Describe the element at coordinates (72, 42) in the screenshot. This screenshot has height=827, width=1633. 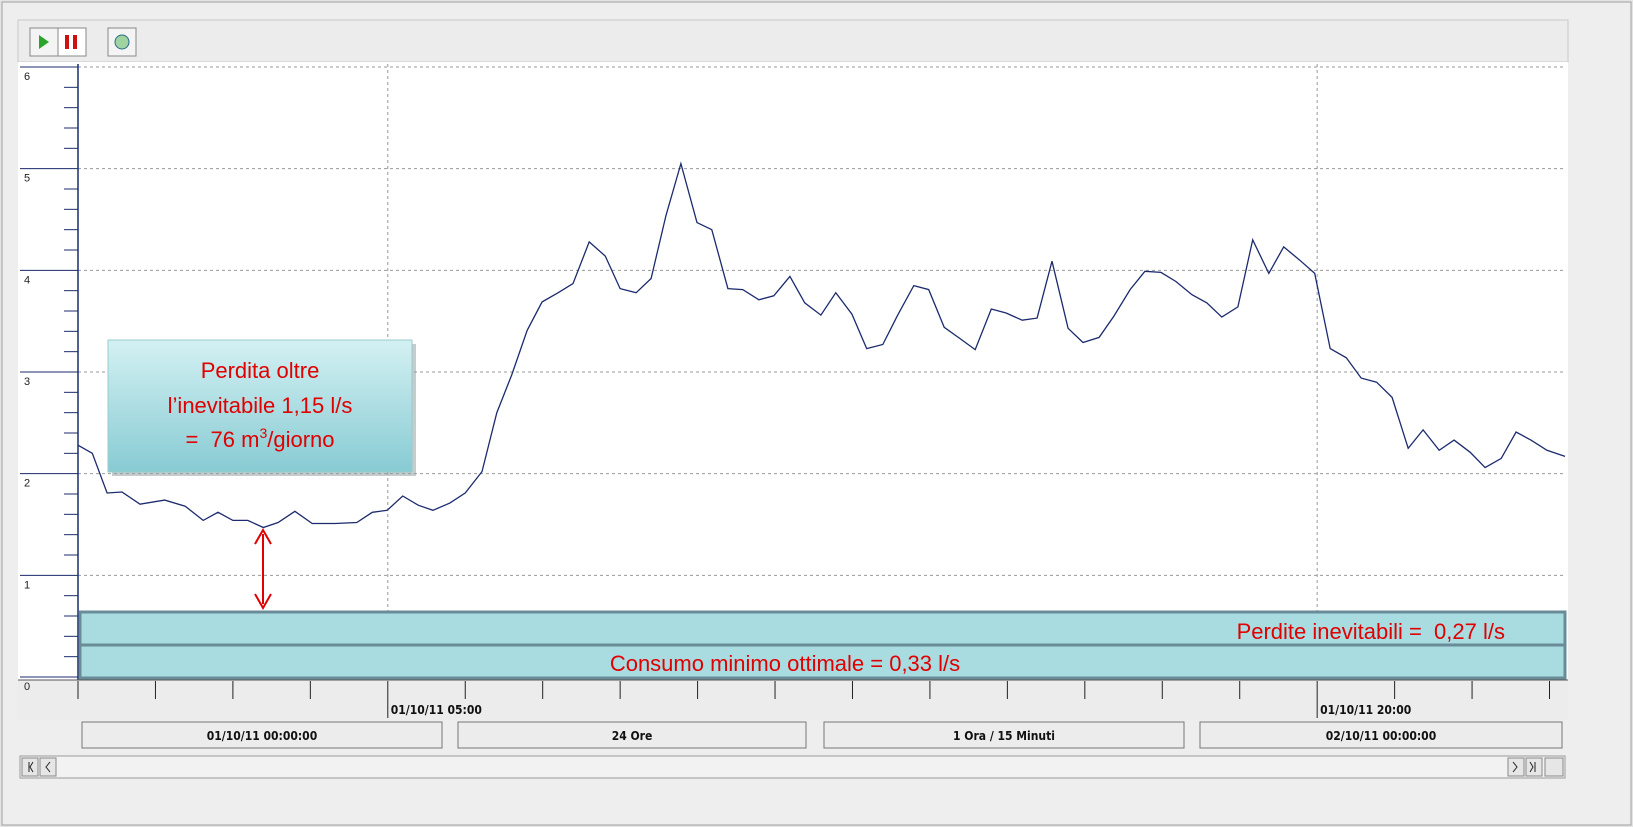
I see `pause-button` at that location.